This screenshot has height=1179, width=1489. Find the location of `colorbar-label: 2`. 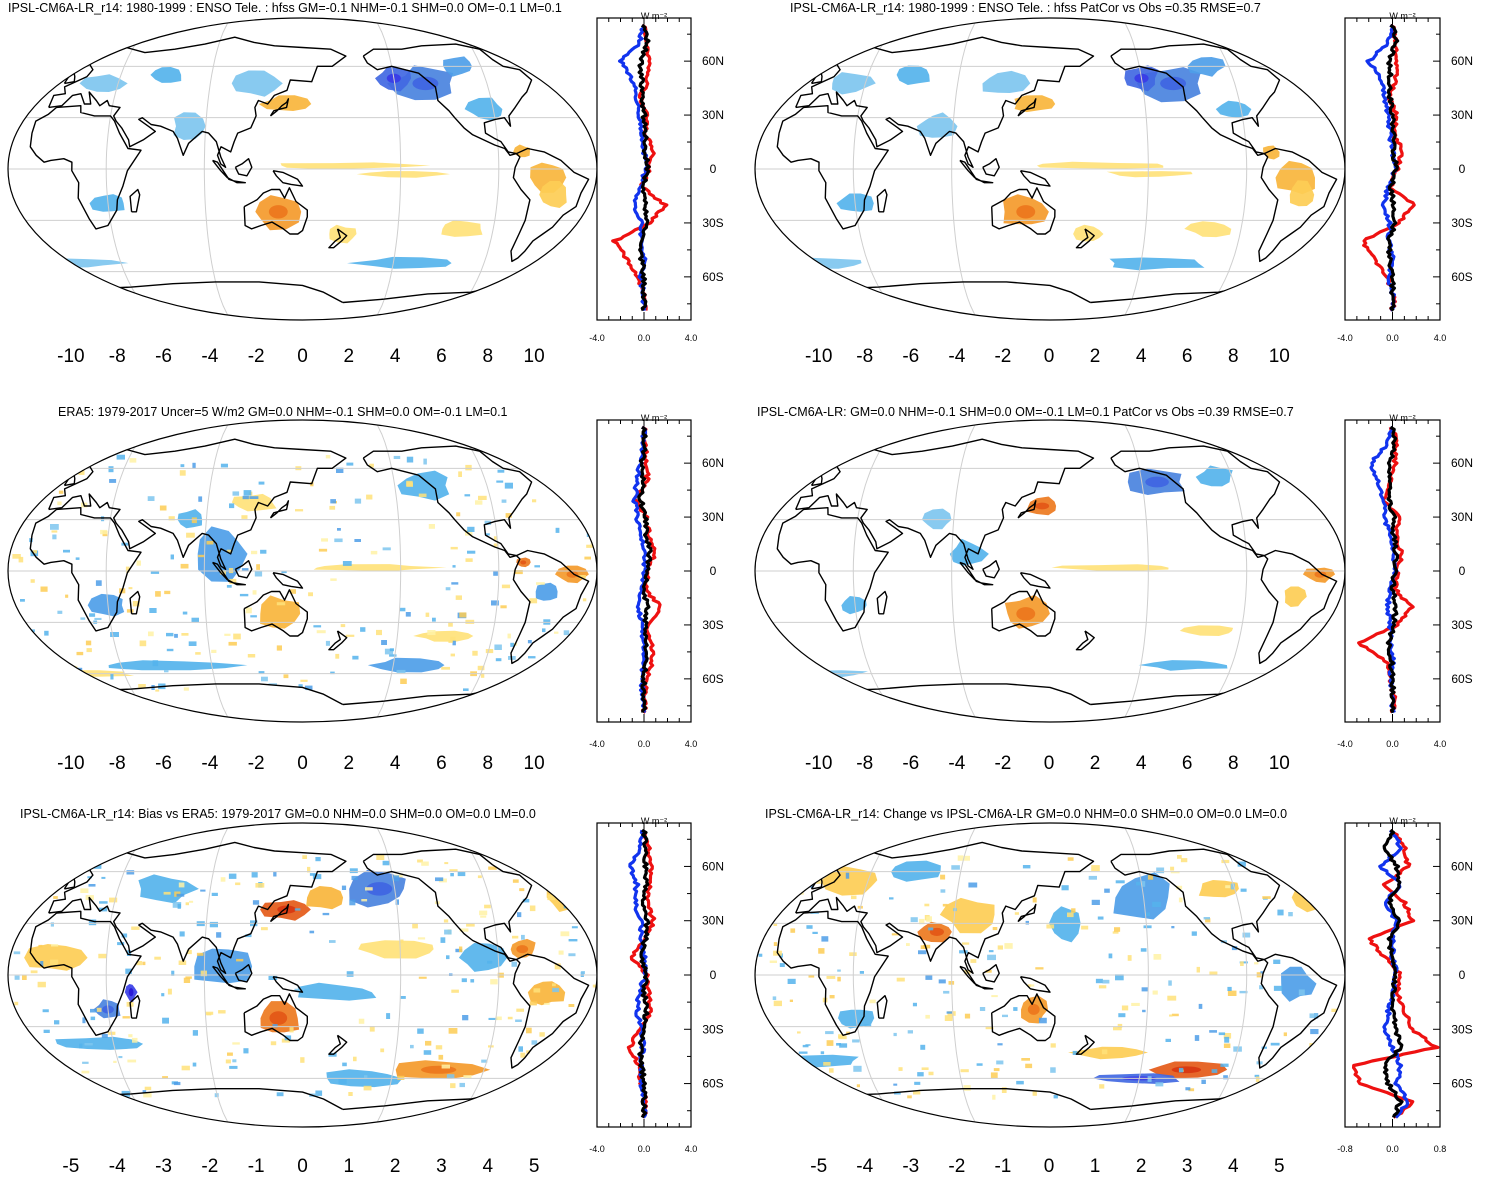

colorbar-label: 2 is located at coordinates (1095, 763).